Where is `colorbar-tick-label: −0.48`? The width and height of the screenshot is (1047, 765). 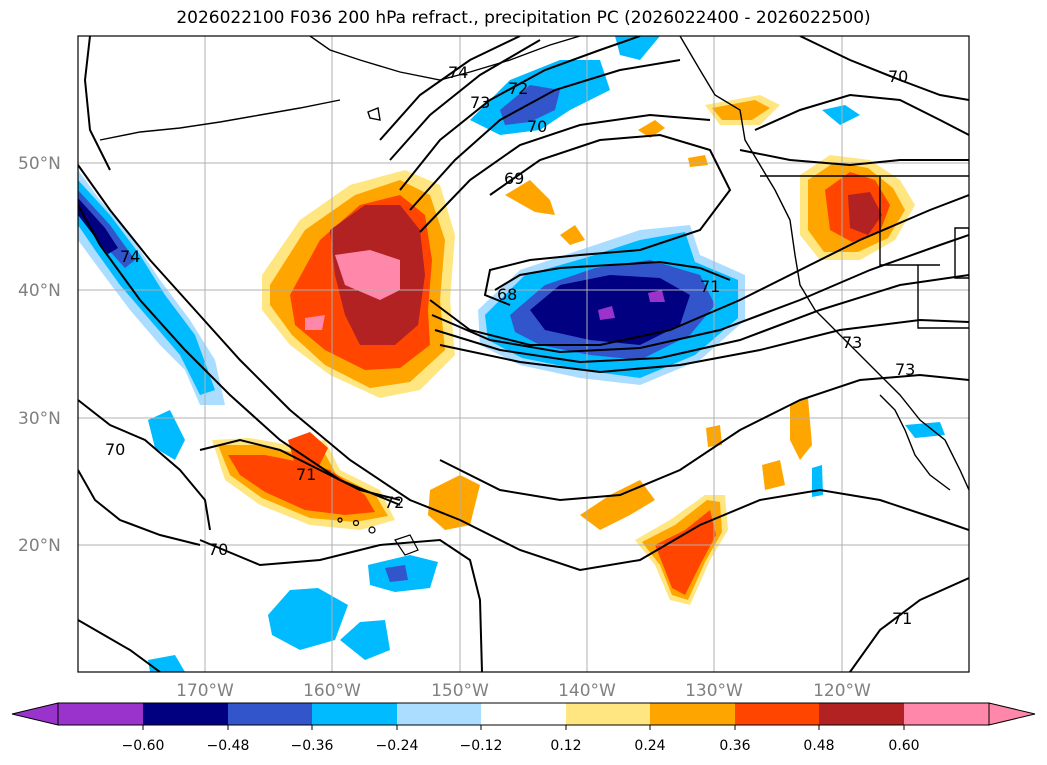 colorbar-tick-label: −0.48 is located at coordinates (228, 746).